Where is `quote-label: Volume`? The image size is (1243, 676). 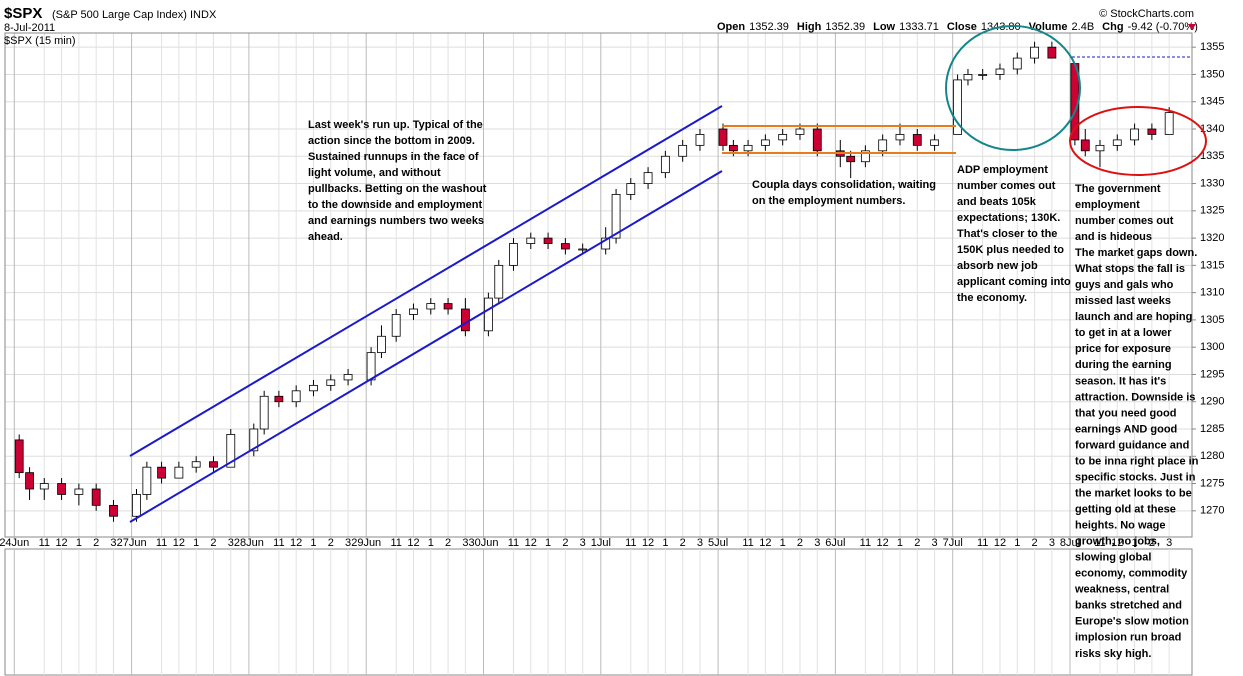
quote-label: Volume is located at coordinates (1048, 27).